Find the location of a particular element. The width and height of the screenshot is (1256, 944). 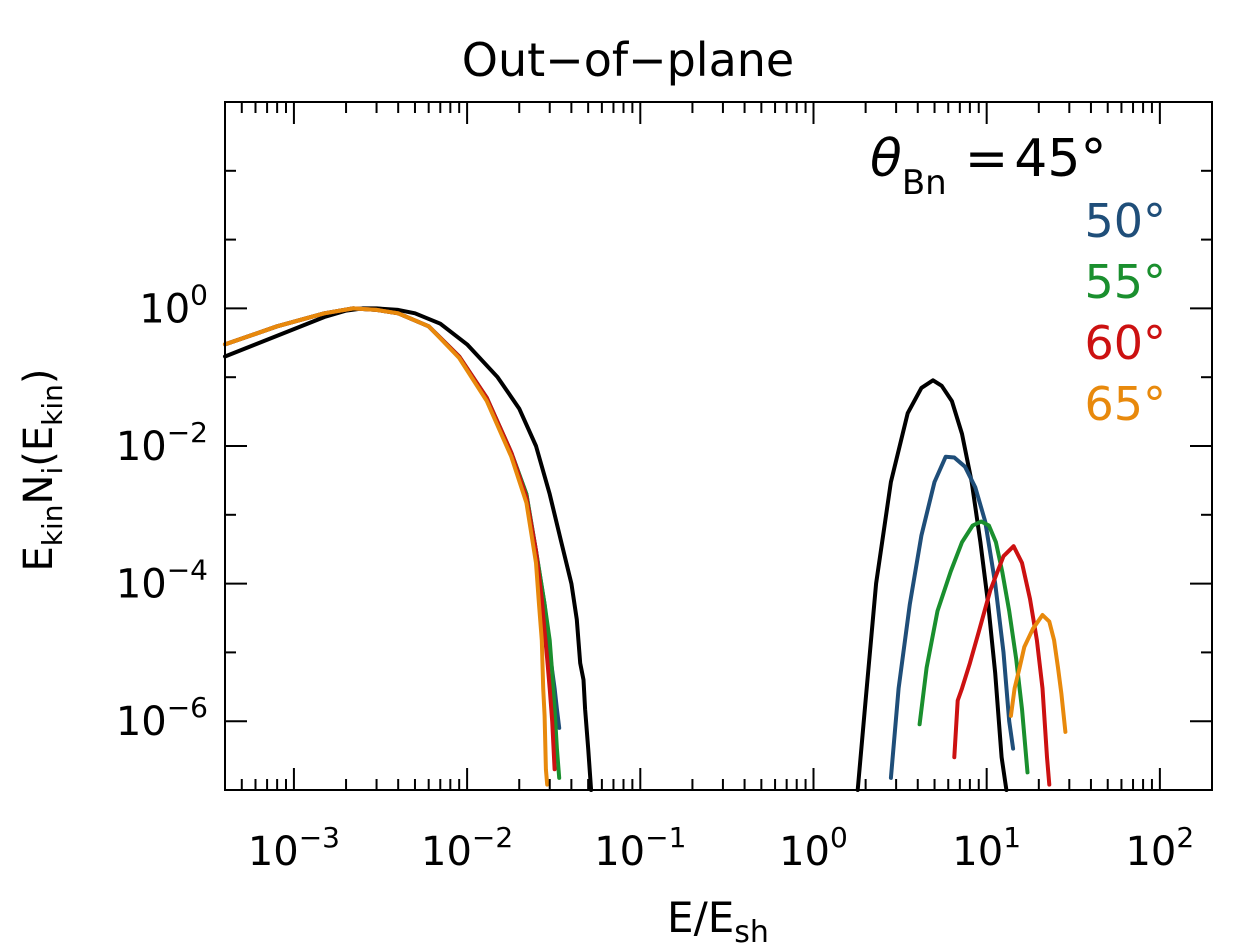

x-tick-label: 10² is located at coordinates (1159, 848).